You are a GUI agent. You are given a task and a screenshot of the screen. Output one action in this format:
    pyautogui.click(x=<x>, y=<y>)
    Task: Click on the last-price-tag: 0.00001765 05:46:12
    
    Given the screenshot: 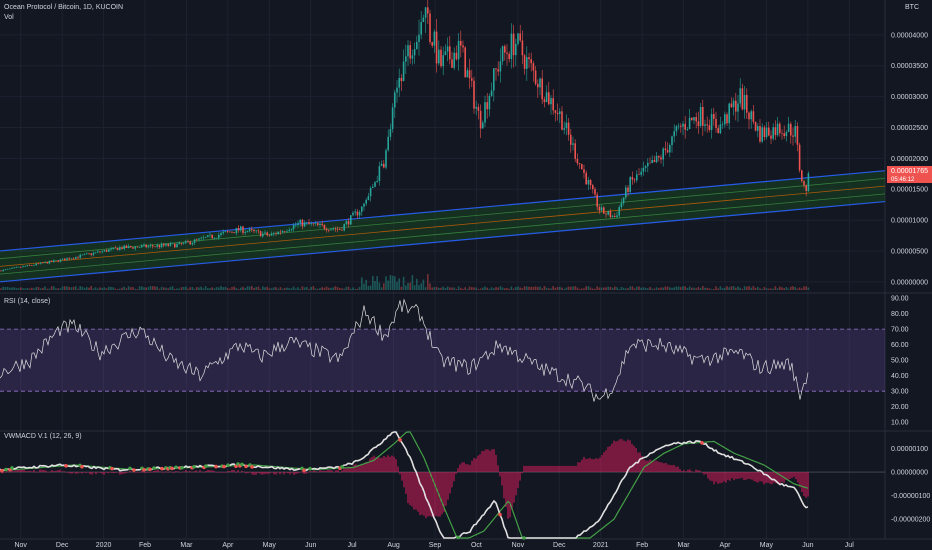 What is the action you would take?
    pyautogui.click(x=909, y=174)
    